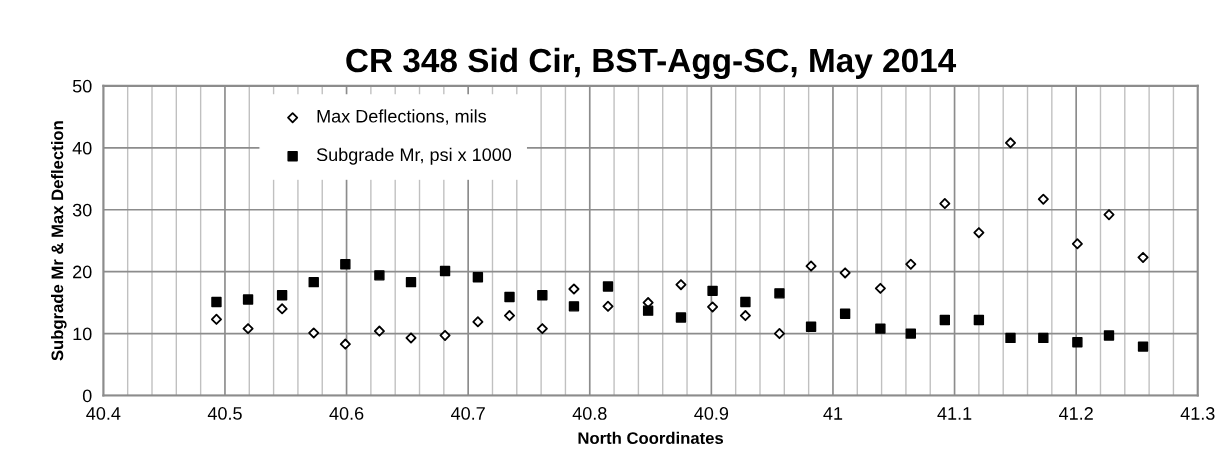 Image resolution: width=1216 pixels, height=452 pixels. Describe the element at coordinates (82, 148) in the screenshot. I see `y-tick-label: 40` at that location.